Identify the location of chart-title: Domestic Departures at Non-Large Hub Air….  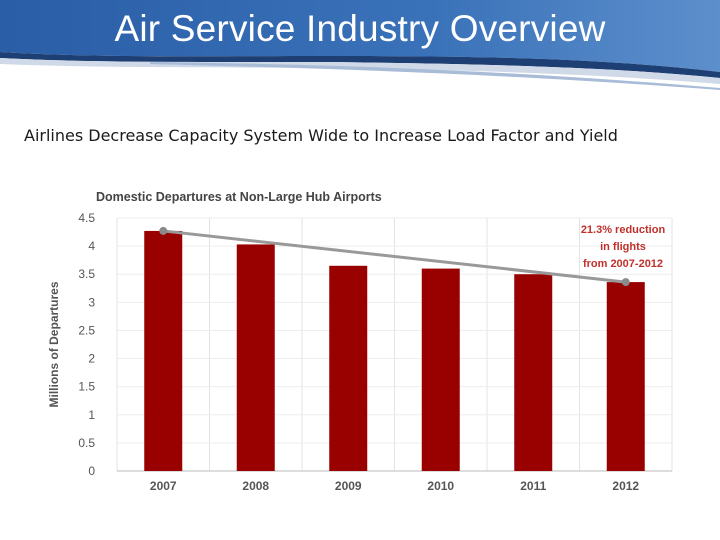
(239, 197).